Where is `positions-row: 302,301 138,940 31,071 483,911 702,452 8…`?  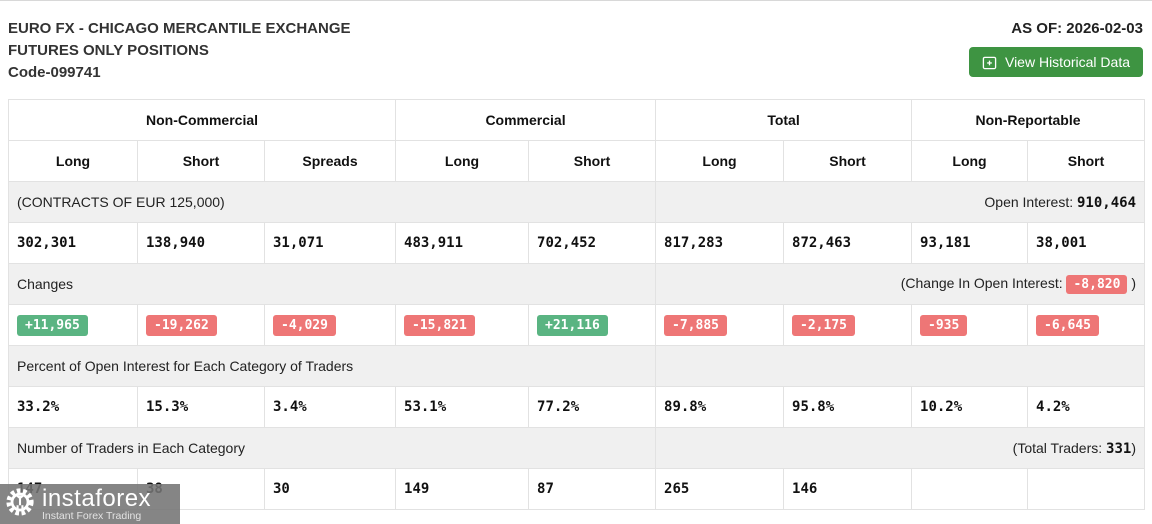 positions-row: 302,301 138,940 31,071 483,911 702,452 8… is located at coordinates (577, 243).